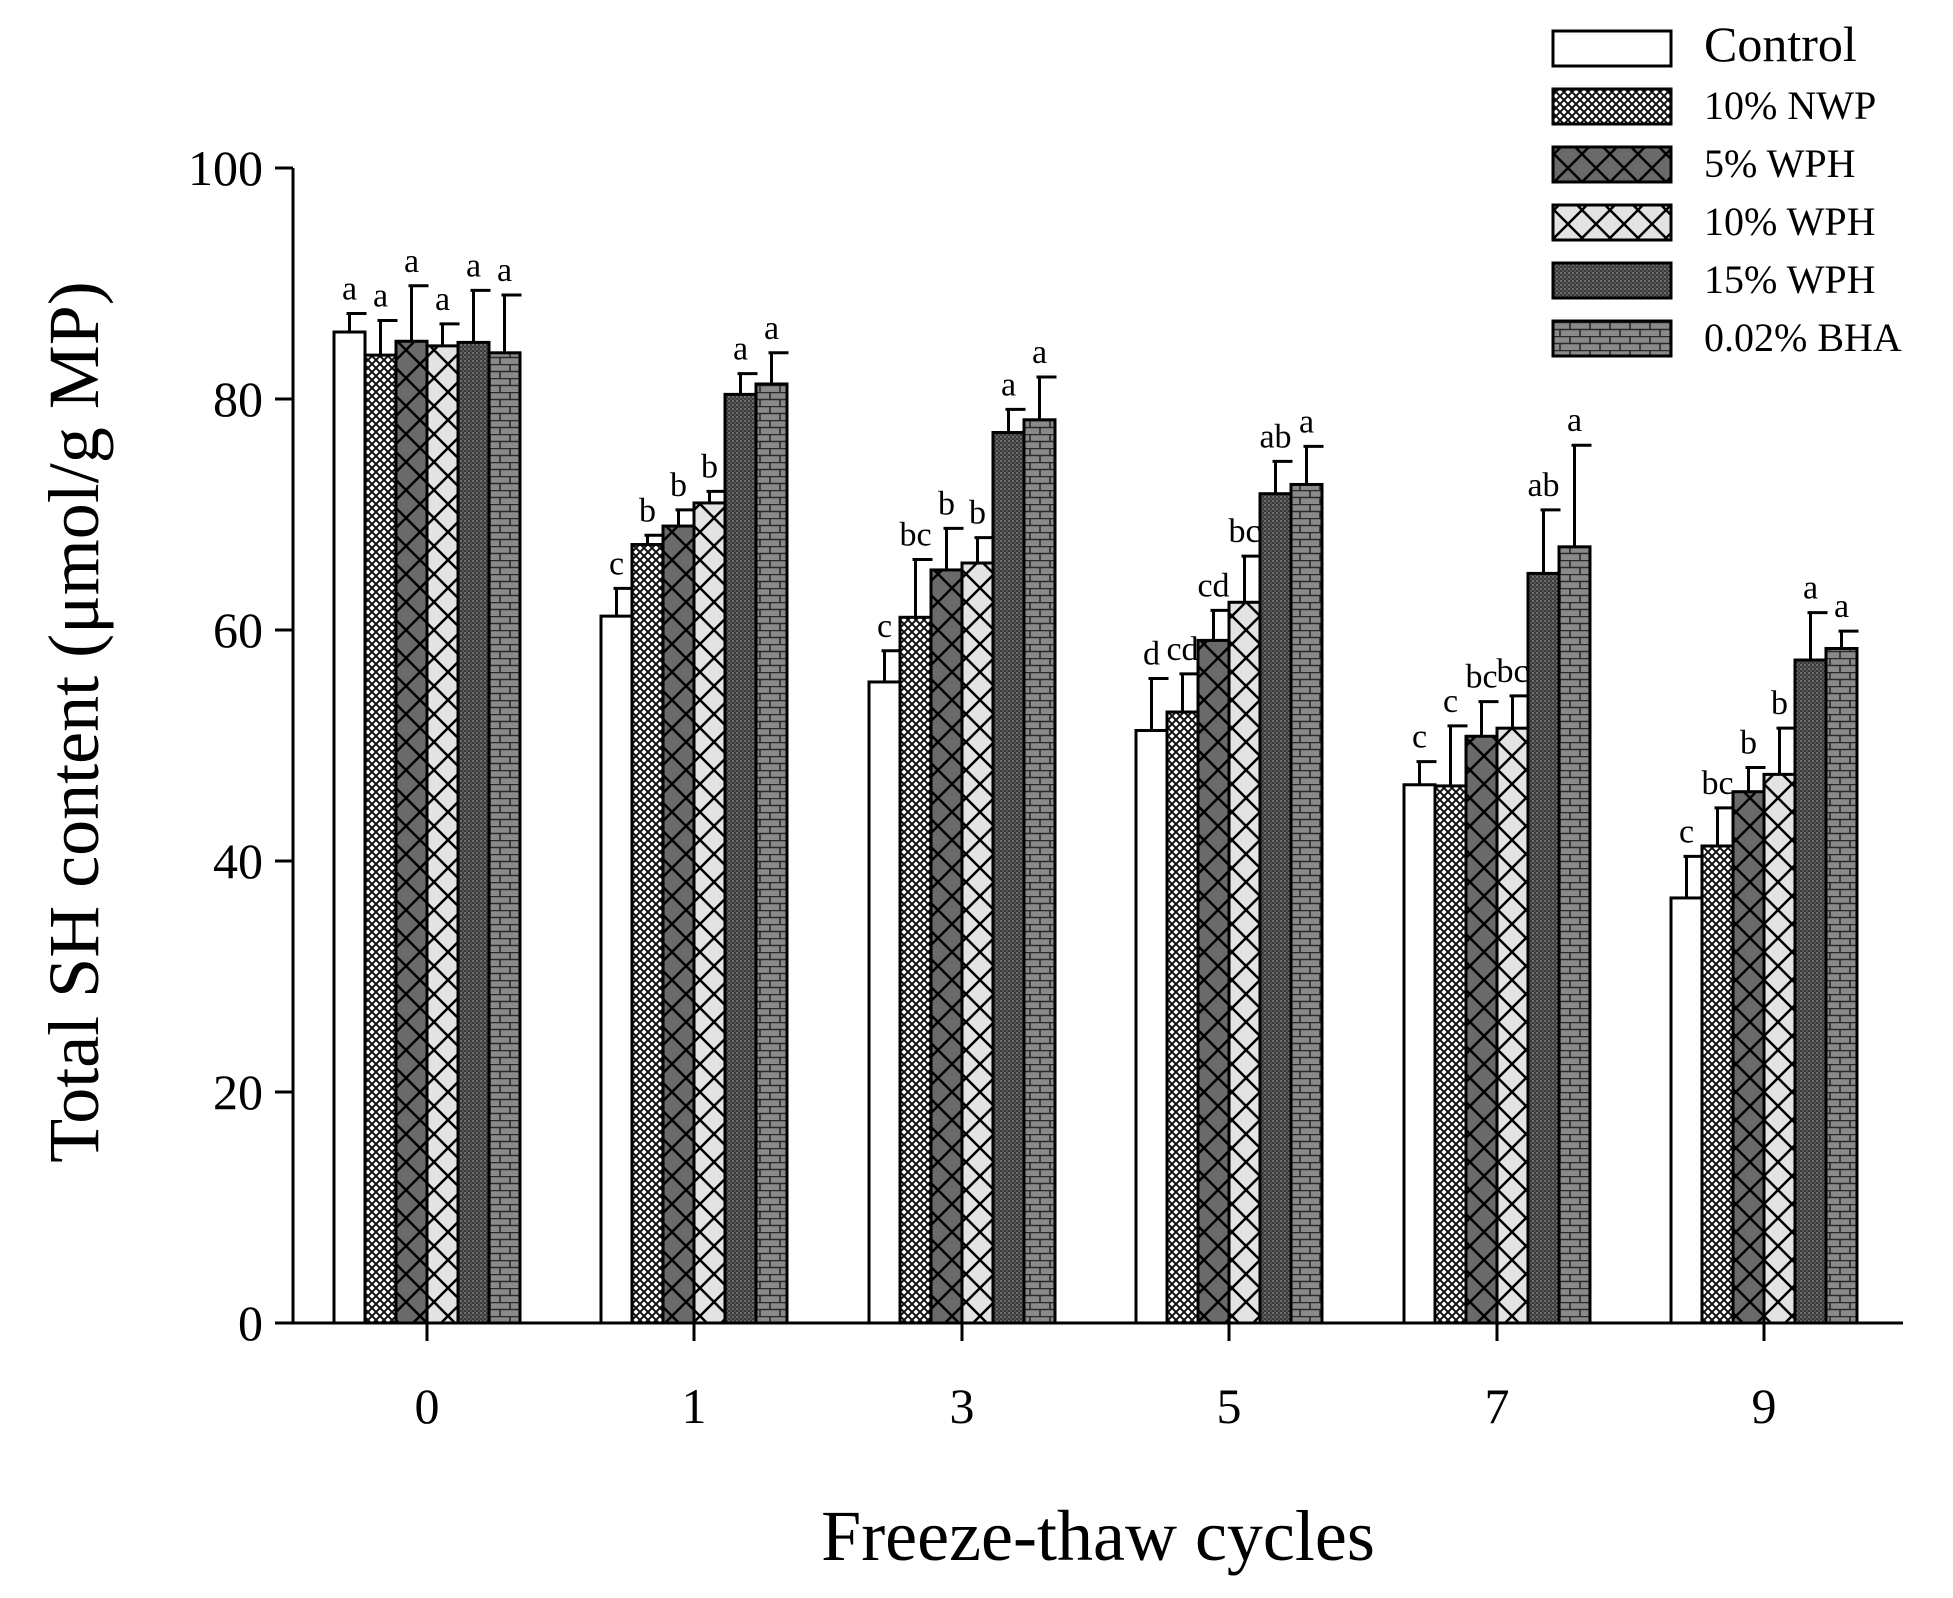 This screenshot has width=1953, height=1598. I want to click on x-tick-label: 5, so click(1229, 1406).